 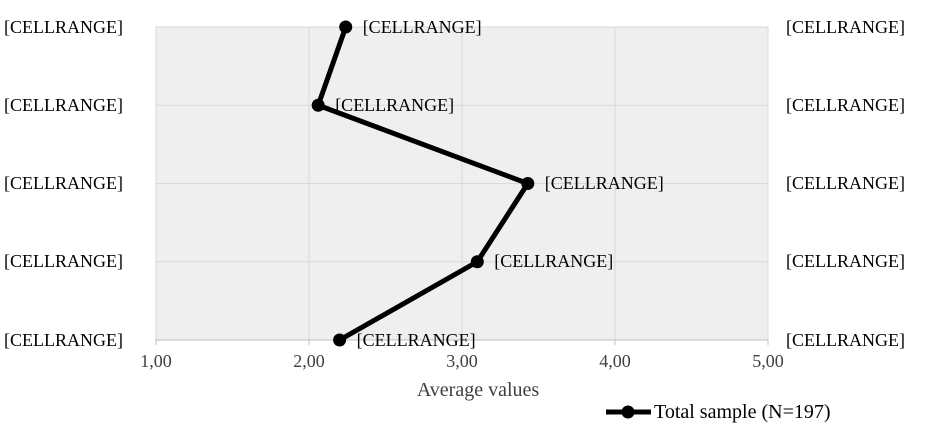 What do you see at coordinates (309, 361) in the screenshot?
I see `x-axis-tick-label: 2,00` at bounding box center [309, 361].